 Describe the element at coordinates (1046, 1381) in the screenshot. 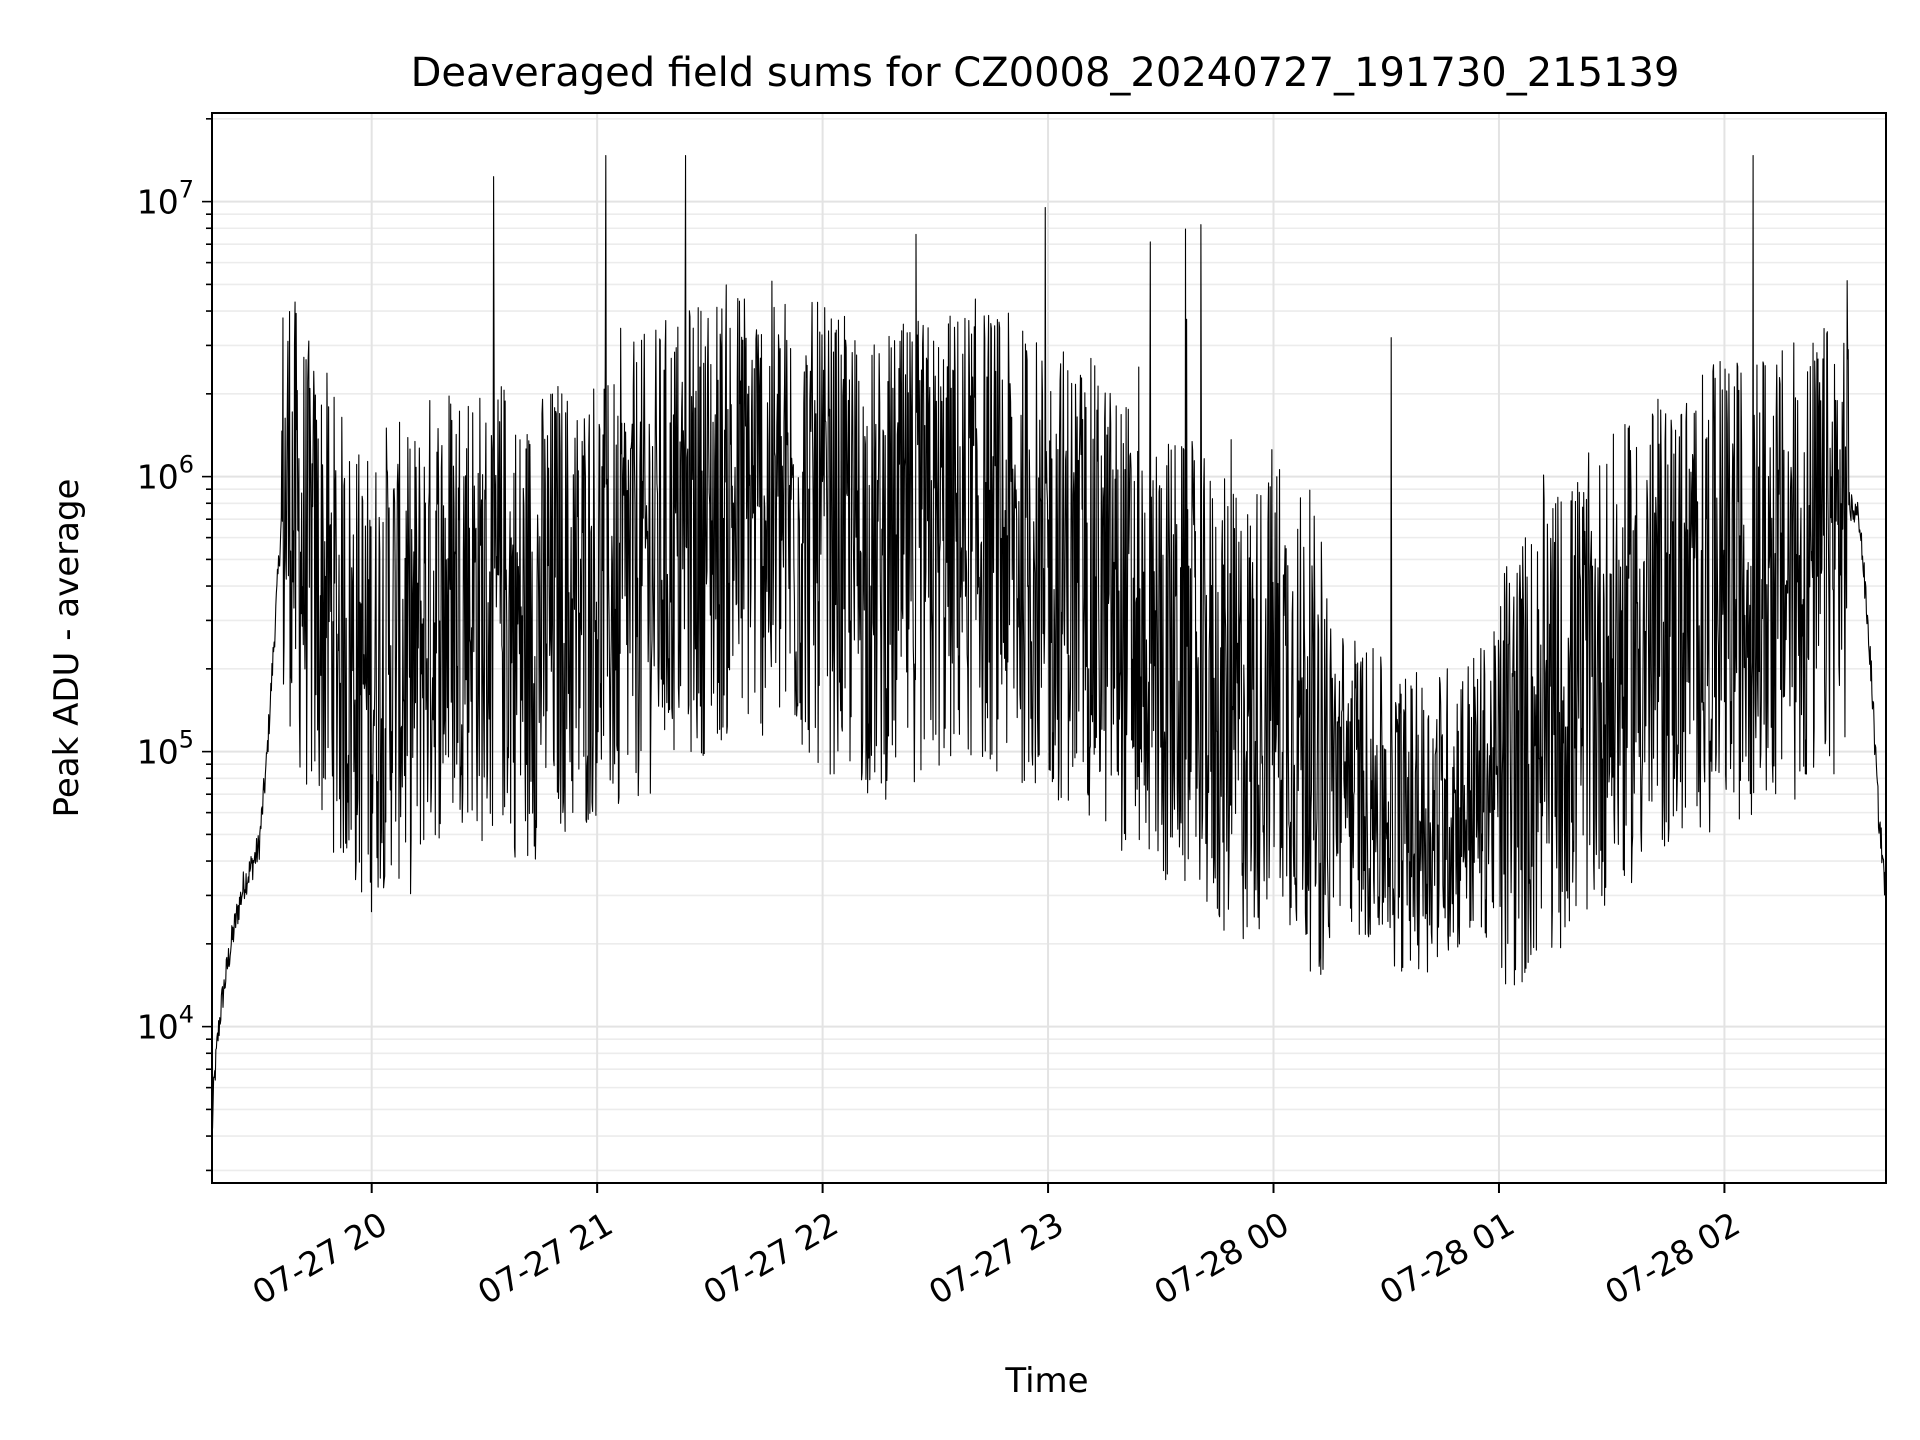

I see `x-axis-label: Time` at that location.